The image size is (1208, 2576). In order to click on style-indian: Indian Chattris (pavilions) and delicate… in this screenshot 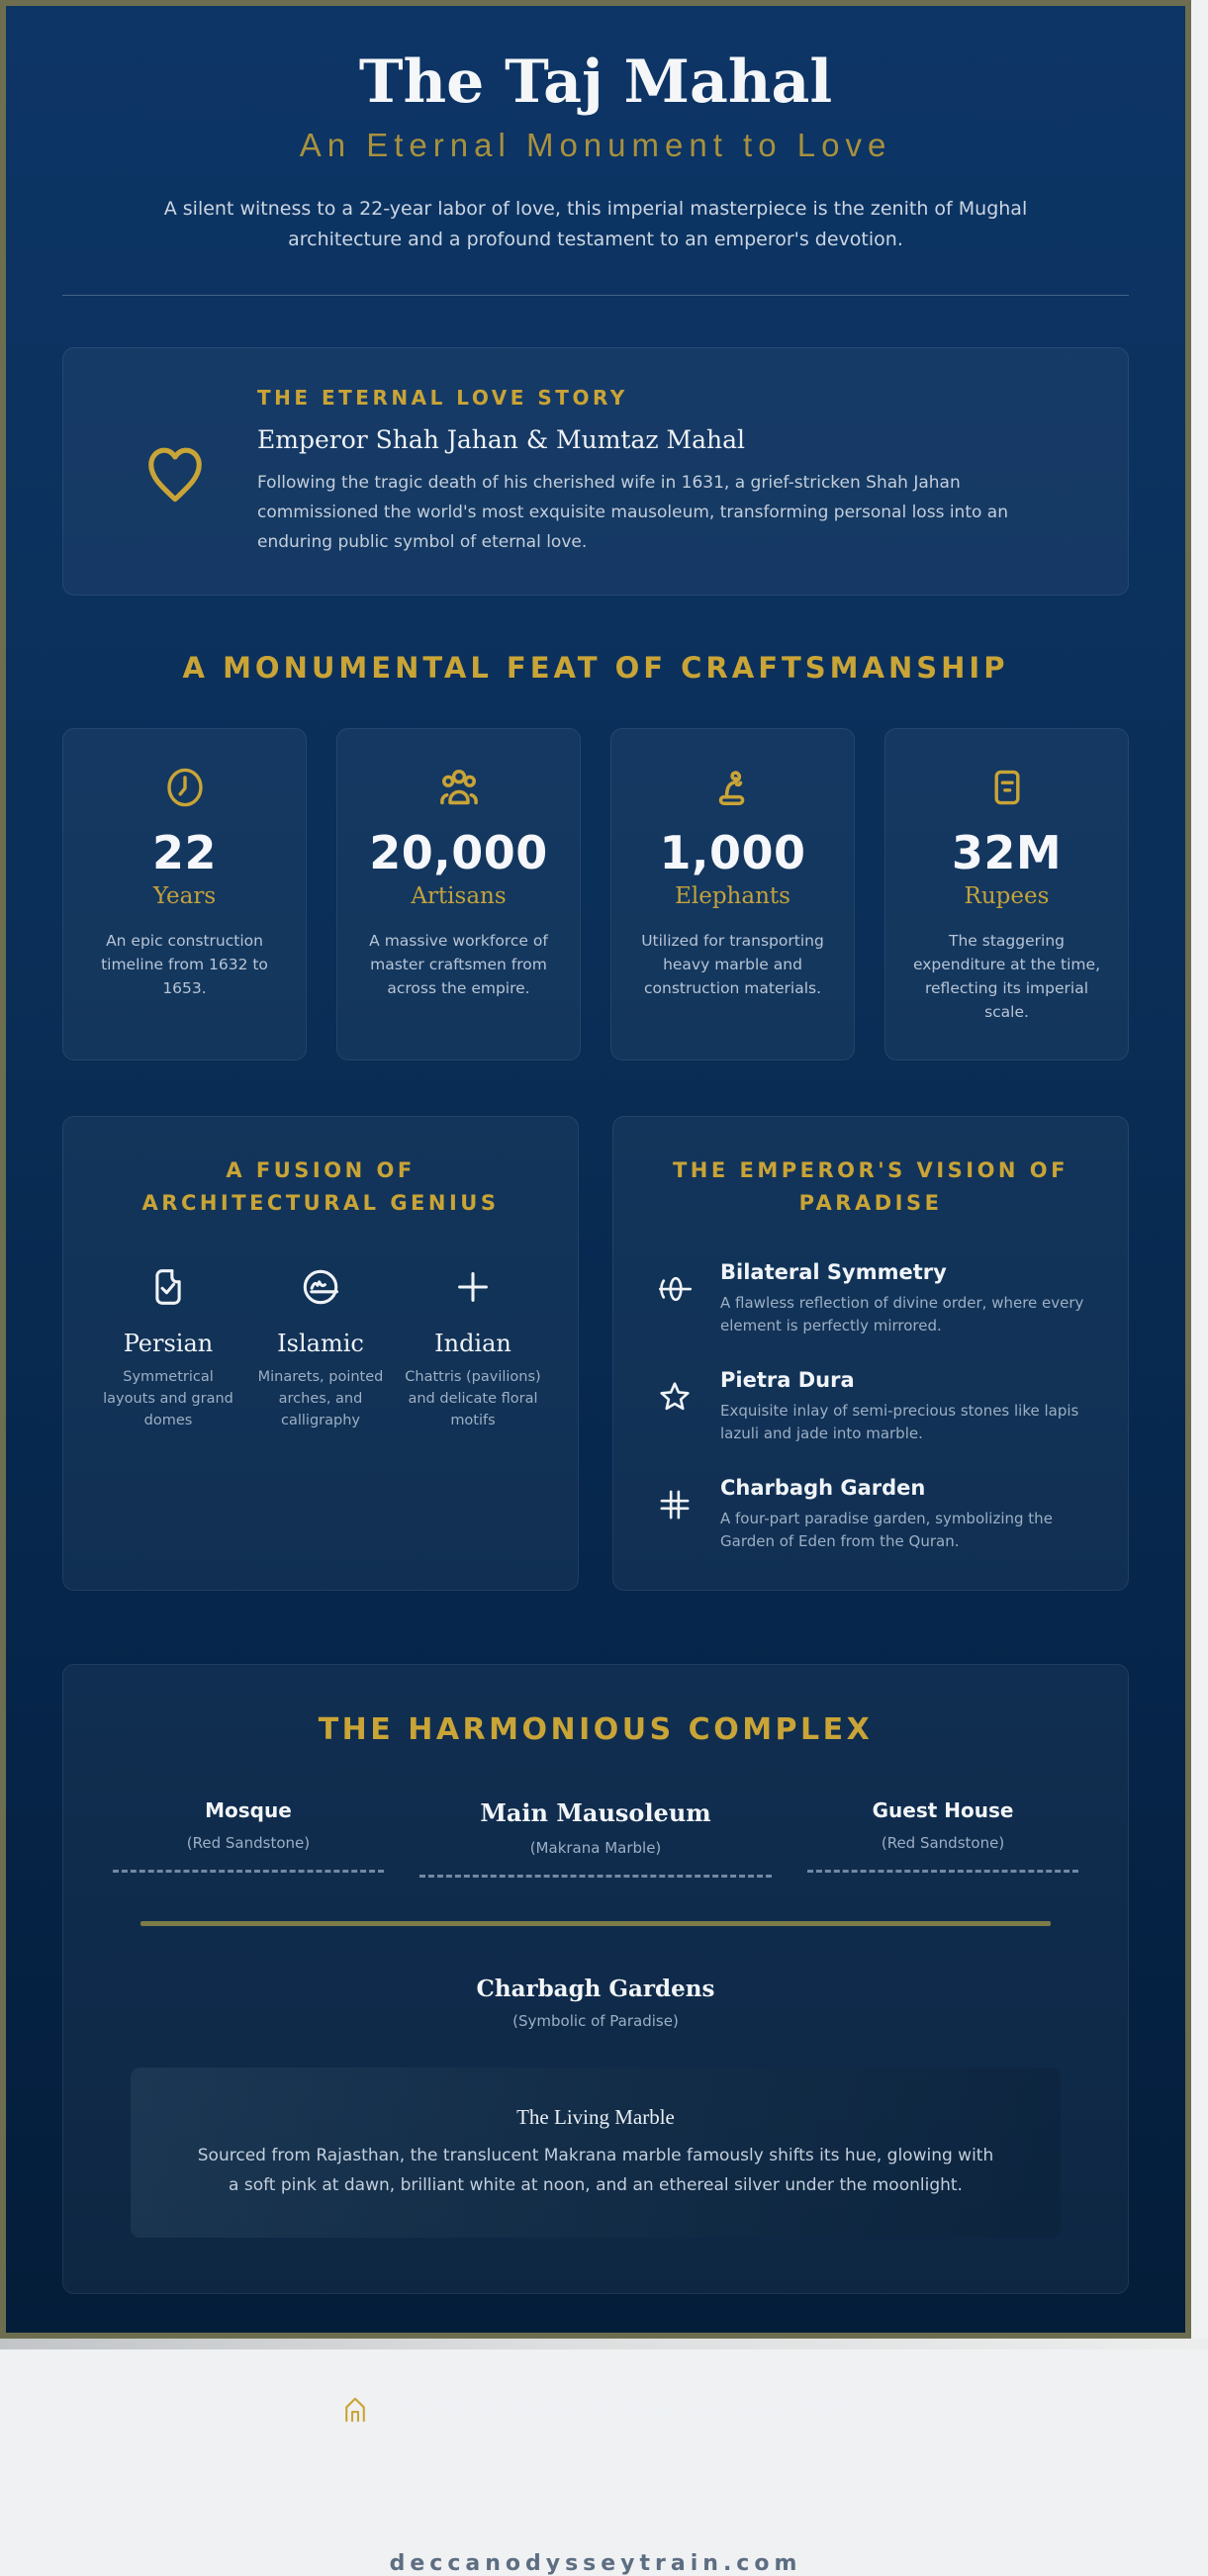, I will do `click(473, 1347)`.